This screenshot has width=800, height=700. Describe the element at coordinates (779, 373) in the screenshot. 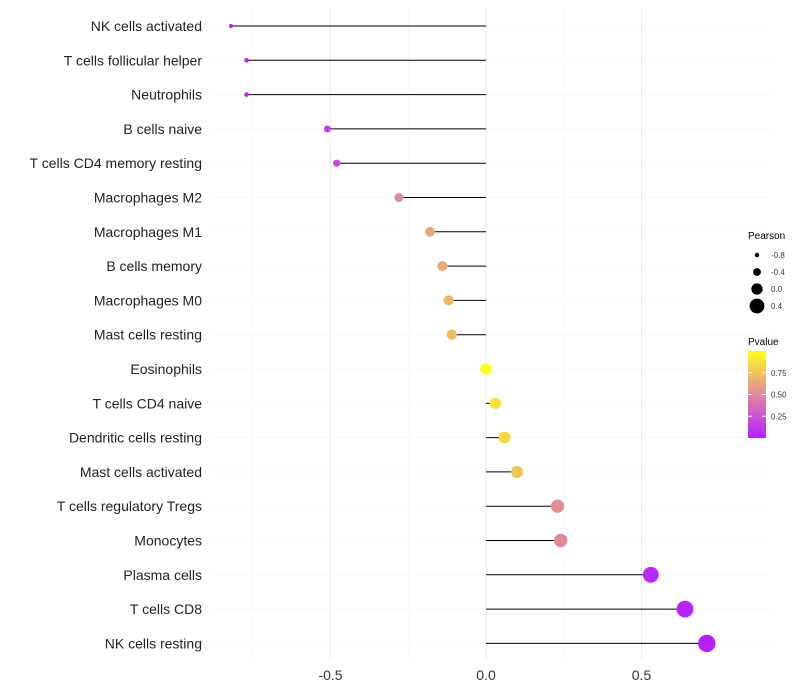

I see `legend-color-label: 0.75` at that location.